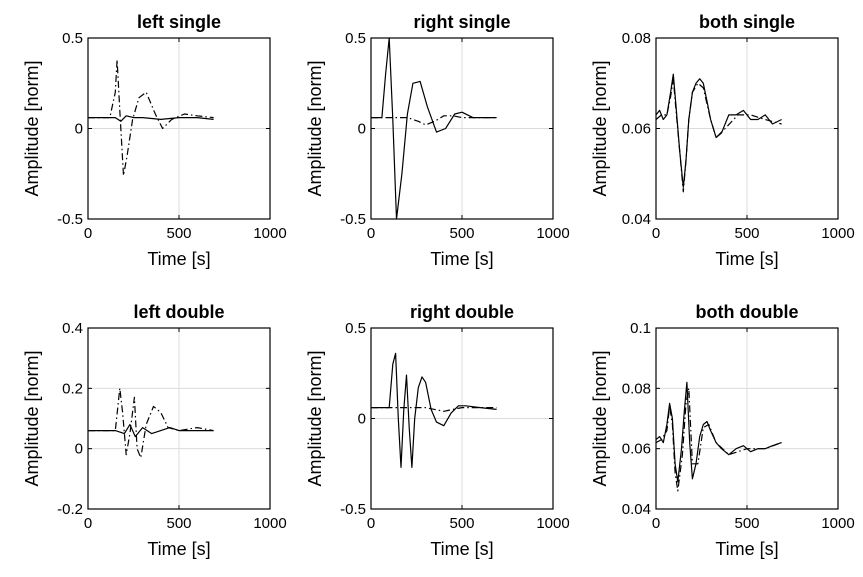  What do you see at coordinates (179, 312) in the screenshot?
I see `subplot-title: left double` at bounding box center [179, 312].